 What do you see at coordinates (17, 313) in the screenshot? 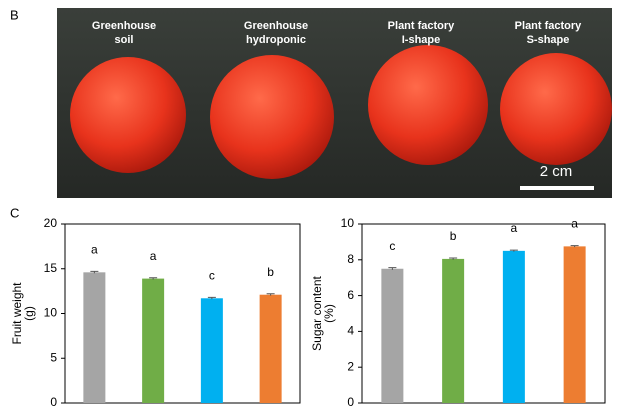
I see `y-axis-label: Fruit weight` at bounding box center [17, 313].